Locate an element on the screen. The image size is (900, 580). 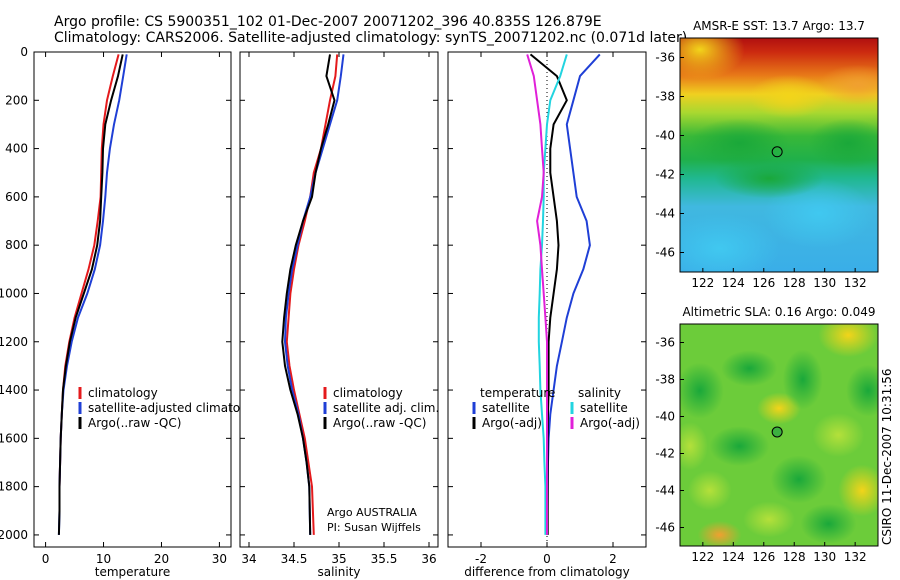
y-tick-label: 1200 is located at coordinates (14, 342).